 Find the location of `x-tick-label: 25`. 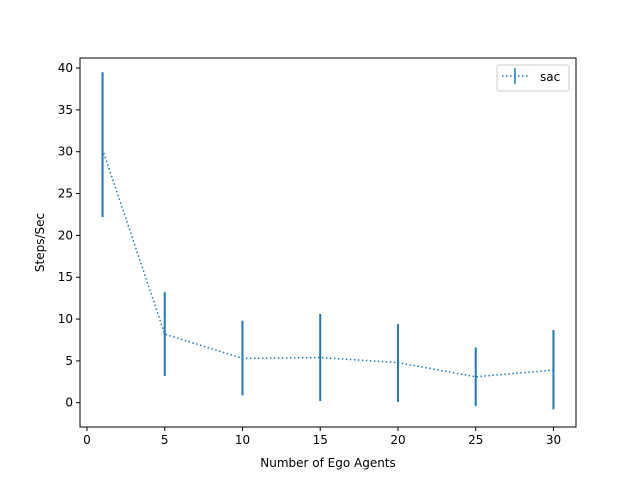

x-tick-label: 25 is located at coordinates (475, 440).